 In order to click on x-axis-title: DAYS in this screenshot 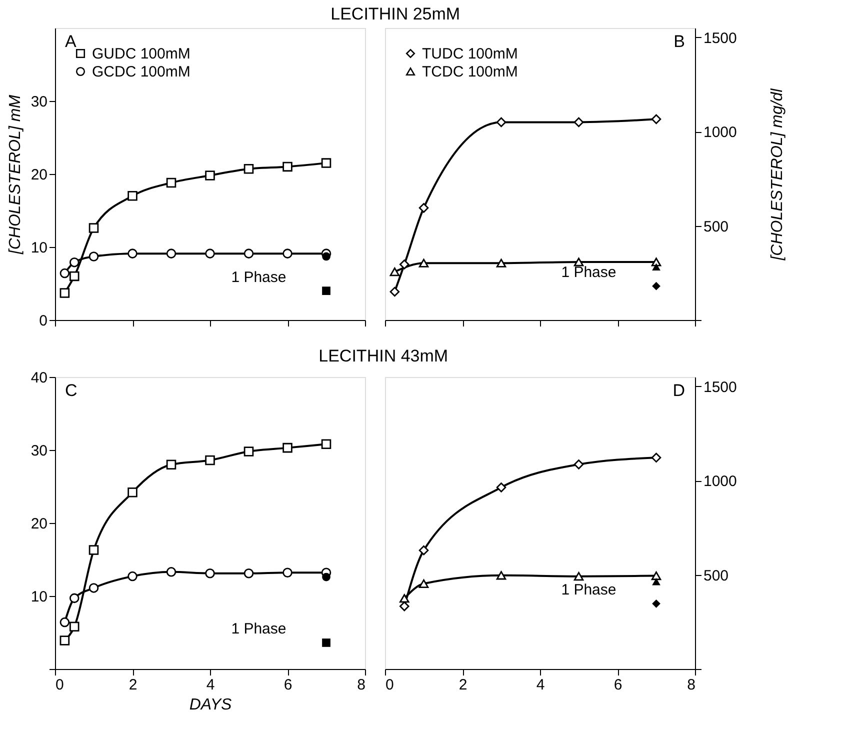, I will do `click(210, 705)`.